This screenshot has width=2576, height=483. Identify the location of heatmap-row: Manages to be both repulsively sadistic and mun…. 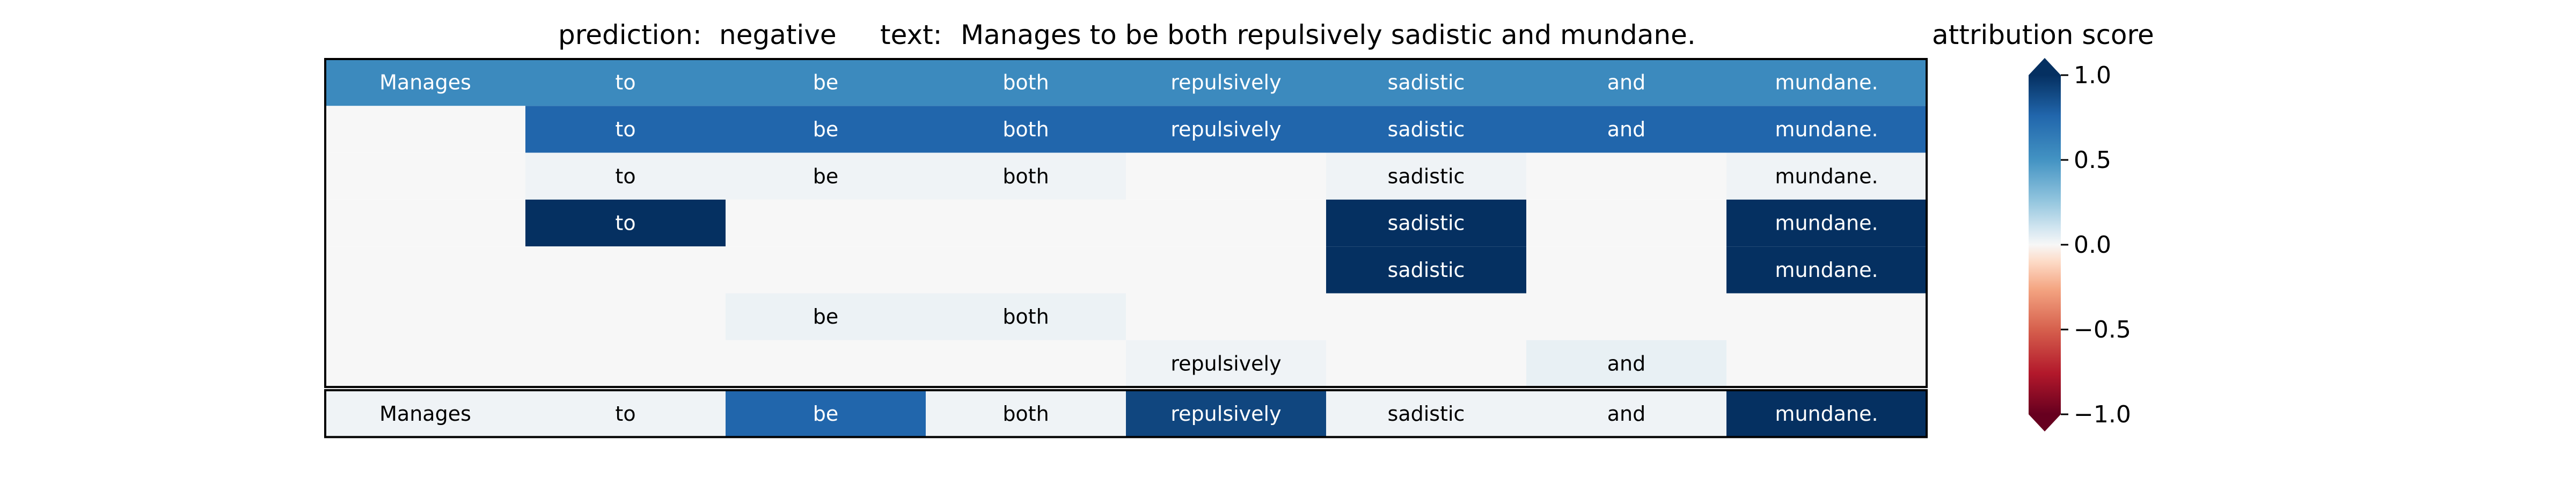
(1126, 82).